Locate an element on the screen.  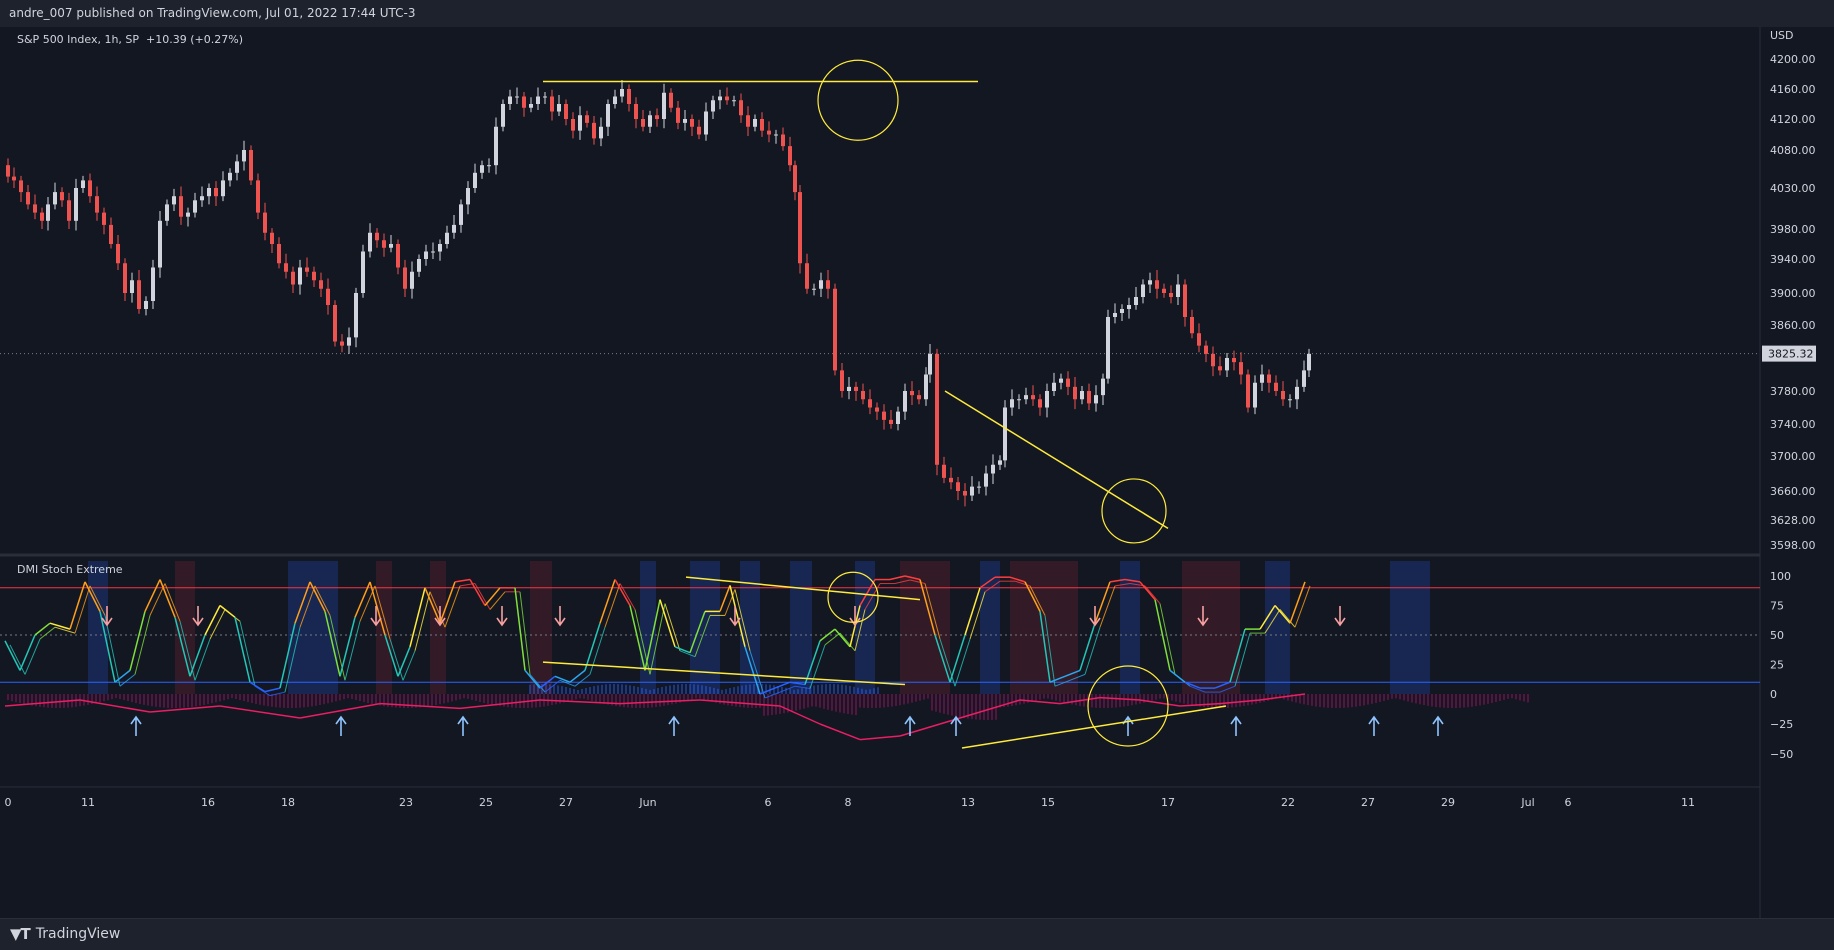
tradingview-brand: ▼T TradingView is located at coordinates (65, 934).